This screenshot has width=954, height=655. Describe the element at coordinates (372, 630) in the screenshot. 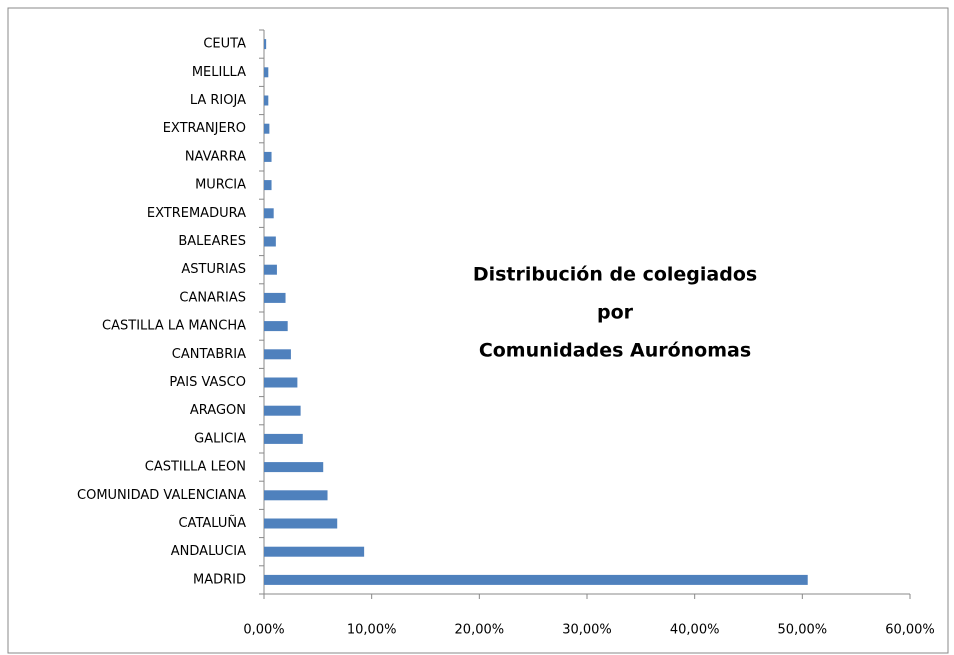

I see `x-tick-label: 10,00%` at that location.